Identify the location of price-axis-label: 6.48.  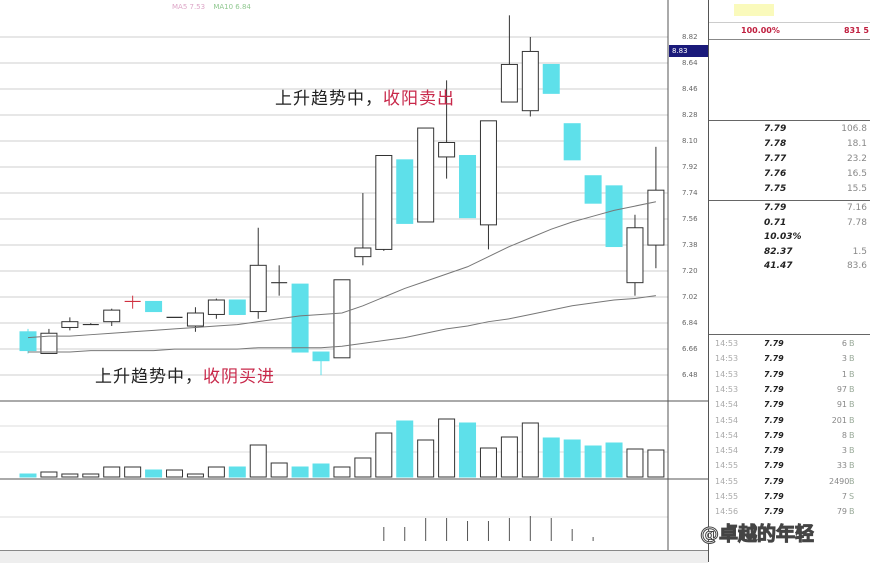
(690, 375).